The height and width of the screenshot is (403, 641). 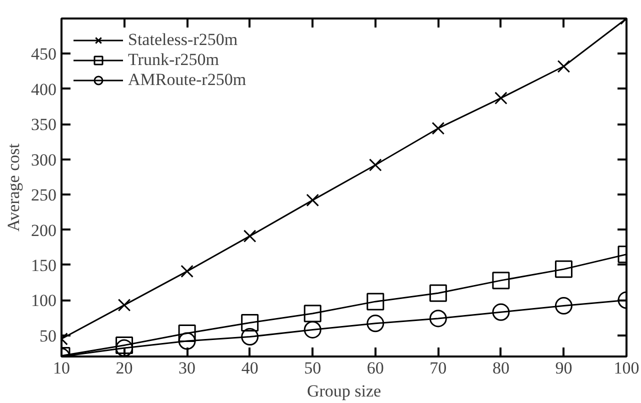 What do you see at coordinates (124, 368) in the screenshot?
I see `x-tick-label: 20` at bounding box center [124, 368].